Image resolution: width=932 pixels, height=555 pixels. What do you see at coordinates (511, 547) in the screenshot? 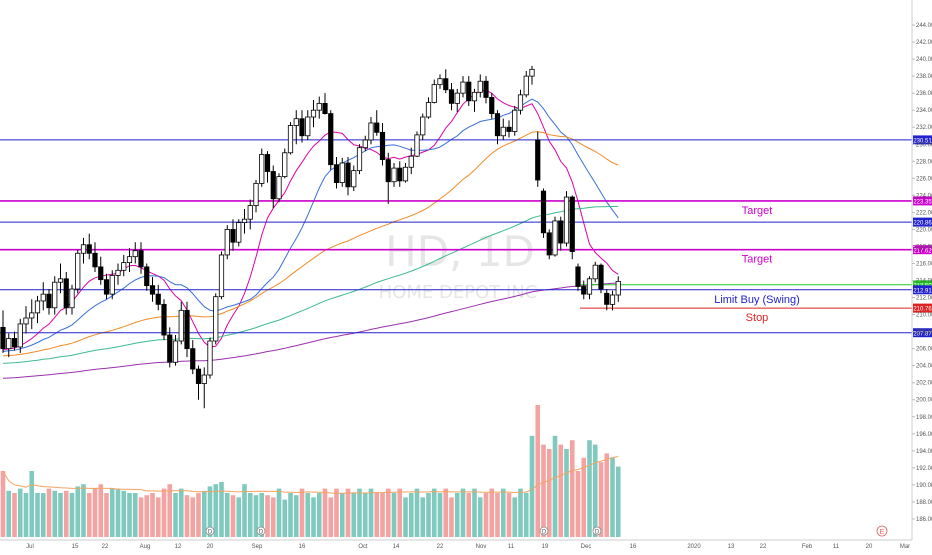
I see `x-tick-label: 11` at bounding box center [511, 547].